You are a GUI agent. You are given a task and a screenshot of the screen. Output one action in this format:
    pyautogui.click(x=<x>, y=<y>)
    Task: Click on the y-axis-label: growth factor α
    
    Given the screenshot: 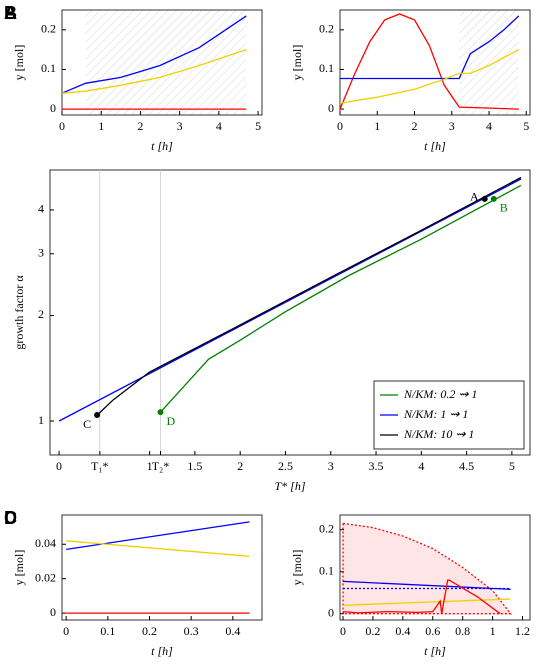 What is the action you would take?
    pyautogui.click(x=19, y=312)
    